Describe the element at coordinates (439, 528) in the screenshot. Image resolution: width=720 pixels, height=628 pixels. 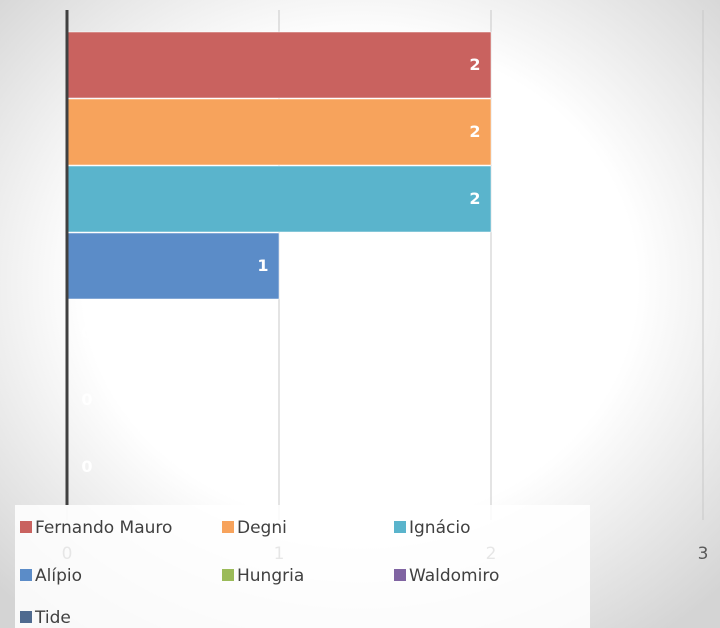
I see `legend-label: Ignácio` at that location.